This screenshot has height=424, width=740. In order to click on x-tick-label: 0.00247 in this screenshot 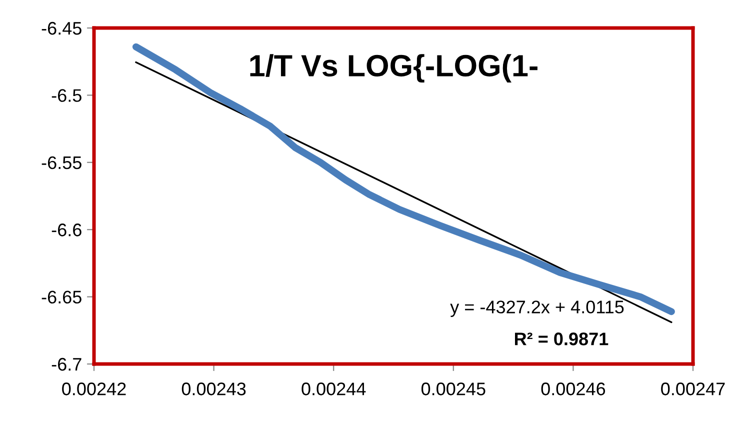, I will do `click(693, 389)`.